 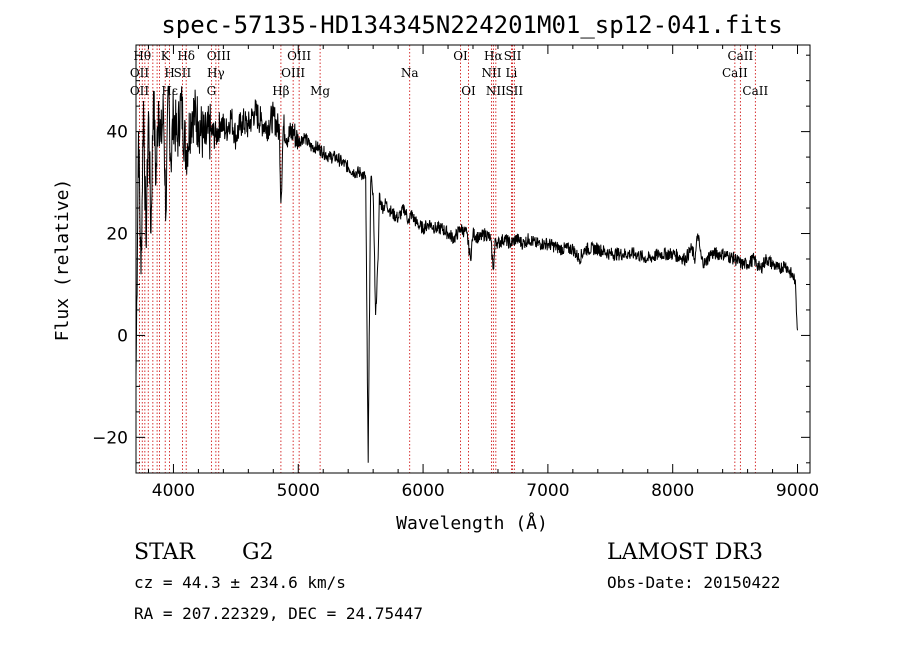 I want to click on line-label: Hα, so click(x=493, y=56).